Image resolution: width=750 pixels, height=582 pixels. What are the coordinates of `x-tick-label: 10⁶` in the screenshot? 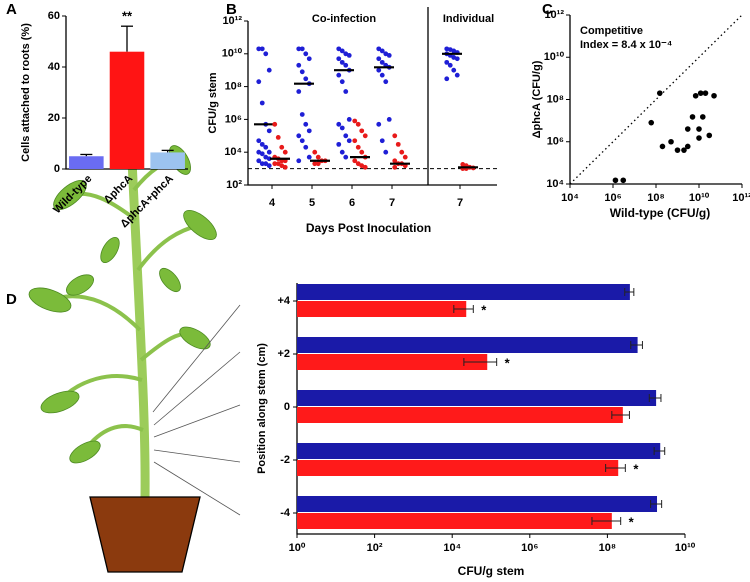 It's located at (612, 198).